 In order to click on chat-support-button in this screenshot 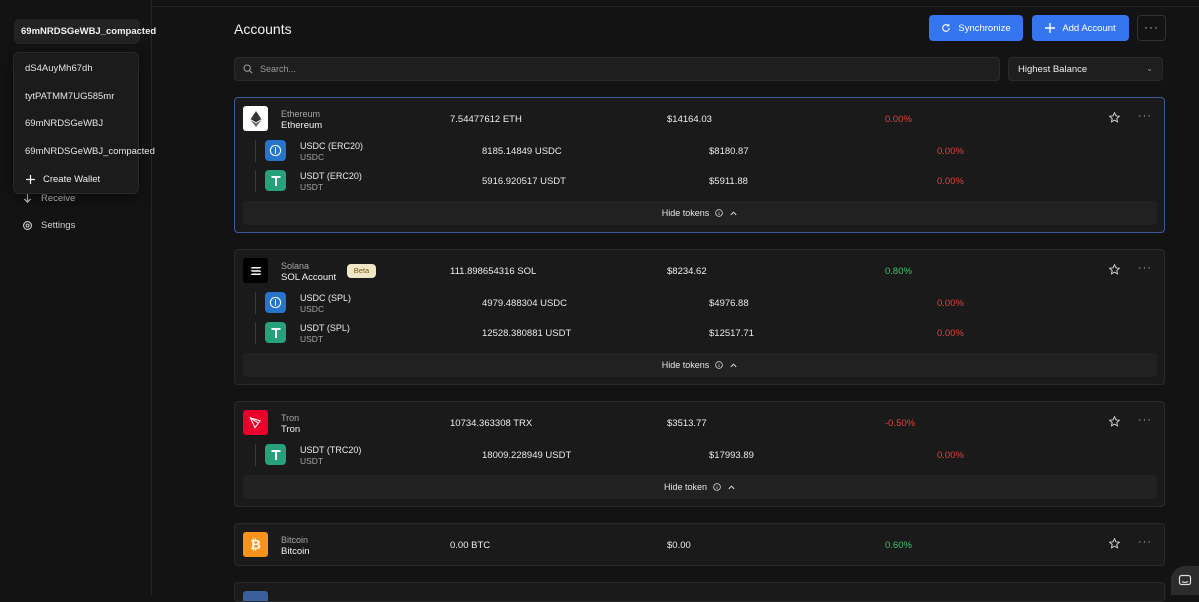, I will do `click(1185, 580)`.